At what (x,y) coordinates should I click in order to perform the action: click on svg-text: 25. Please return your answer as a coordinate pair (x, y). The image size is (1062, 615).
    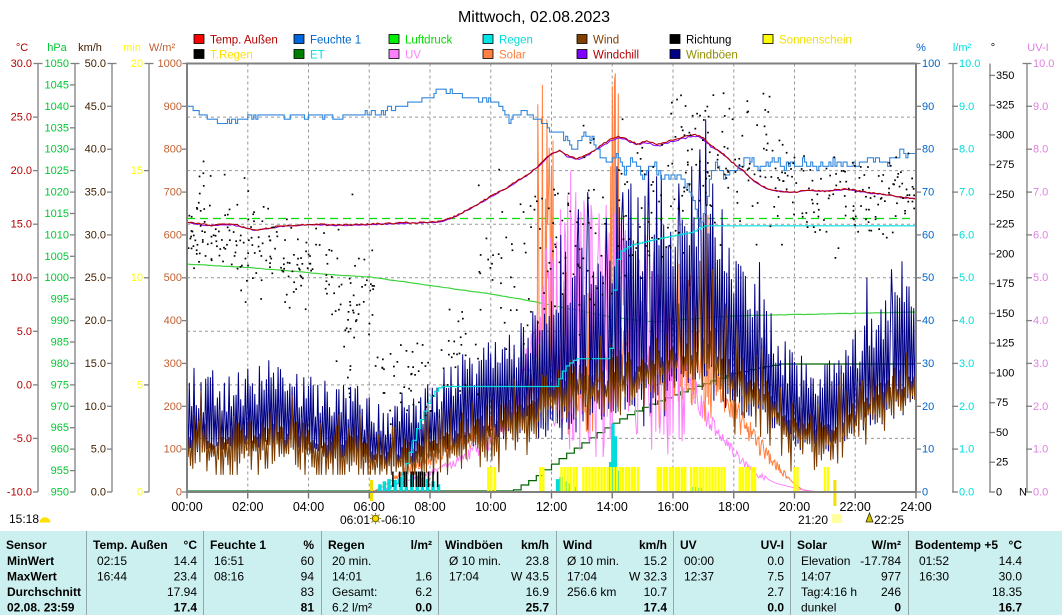
    Looking at the image, I should click on (1002, 463).